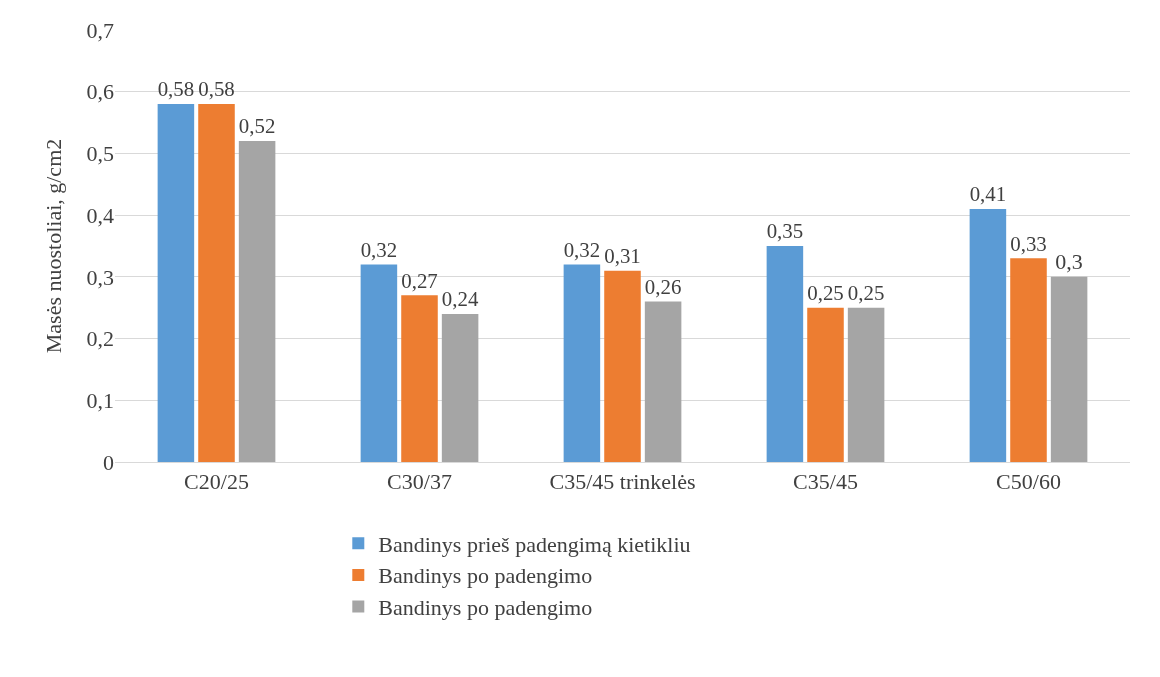  Describe the element at coordinates (1028, 243) in the screenshot. I see `data-label: 0,33` at that location.